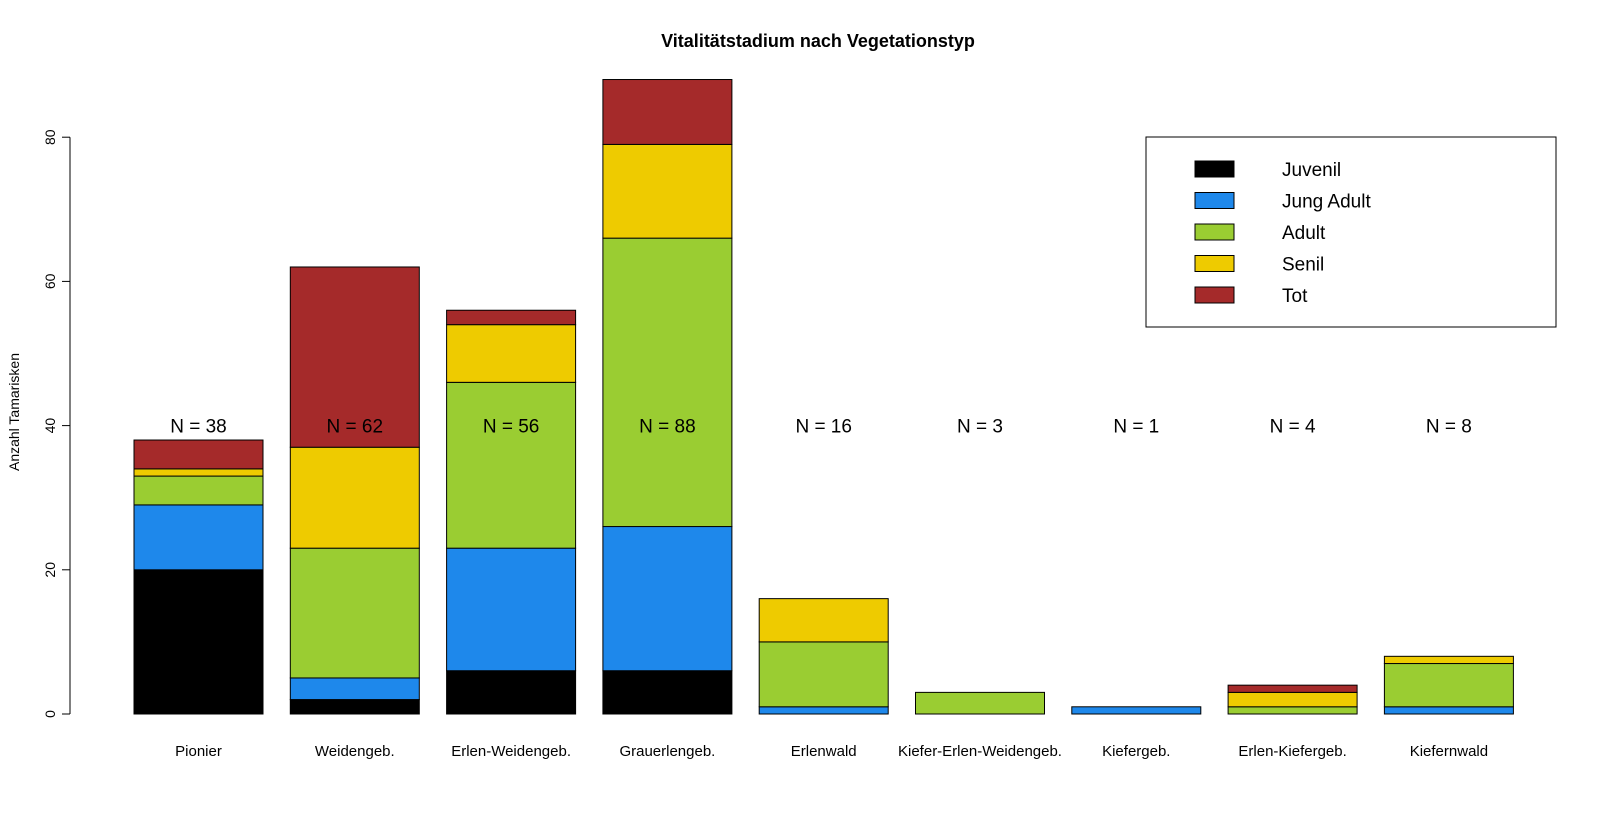 Image resolution: width=1600 pixels, height=817 pixels. What do you see at coordinates (355, 427) in the screenshot?
I see `count-annotation: N = 62` at bounding box center [355, 427].